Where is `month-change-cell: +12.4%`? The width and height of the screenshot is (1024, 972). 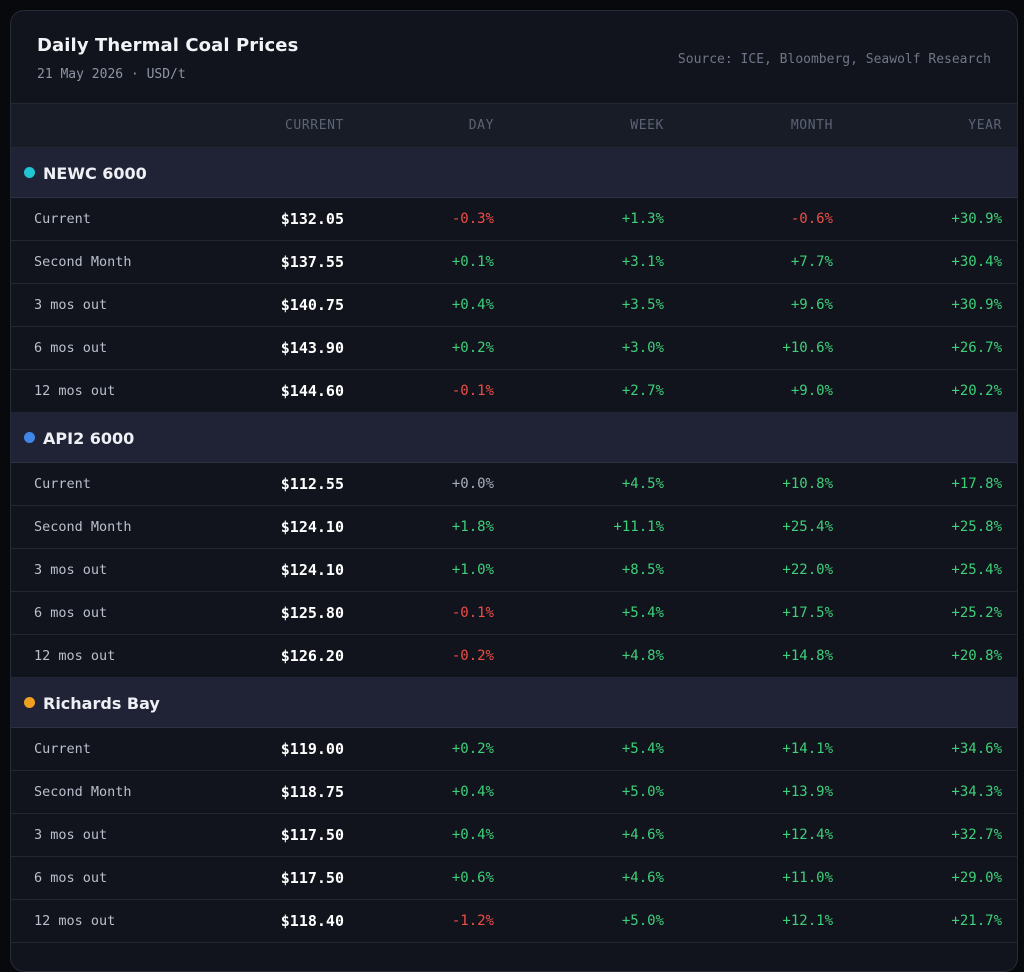 month-change-cell: +12.4% is located at coordinates (748, 835).